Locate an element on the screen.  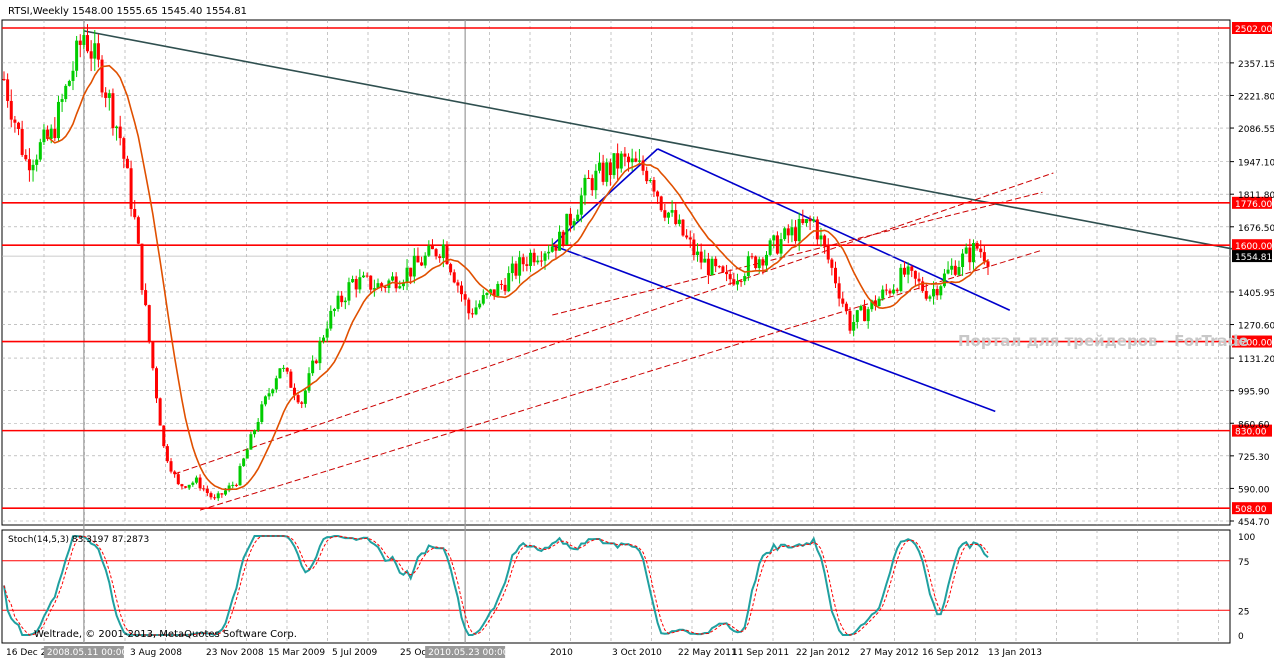
time-tick-label: 5 Jul 2009 is located at coordinates (354, 653).